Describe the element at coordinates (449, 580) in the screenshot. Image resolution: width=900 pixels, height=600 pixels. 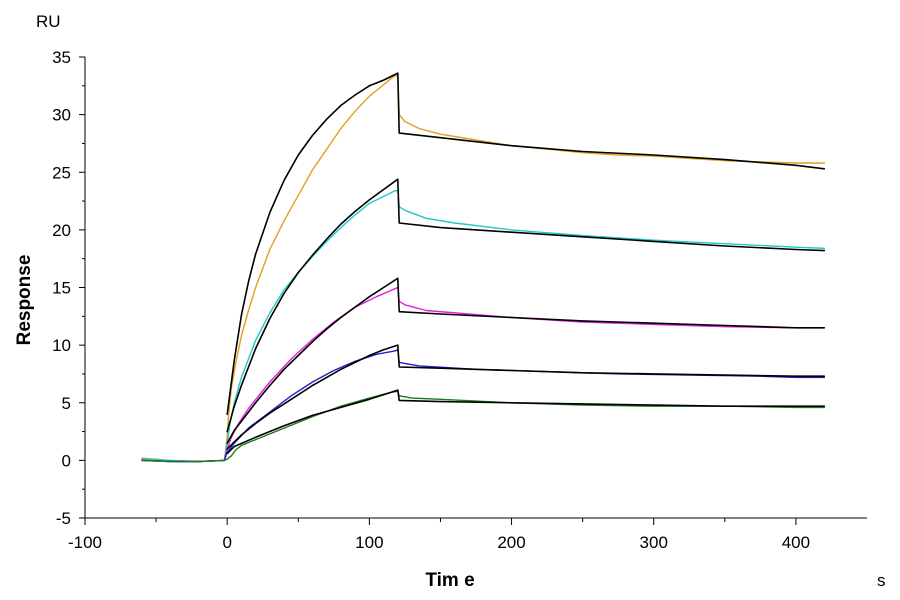
I see `x-axis-title: Tim e` at that location.